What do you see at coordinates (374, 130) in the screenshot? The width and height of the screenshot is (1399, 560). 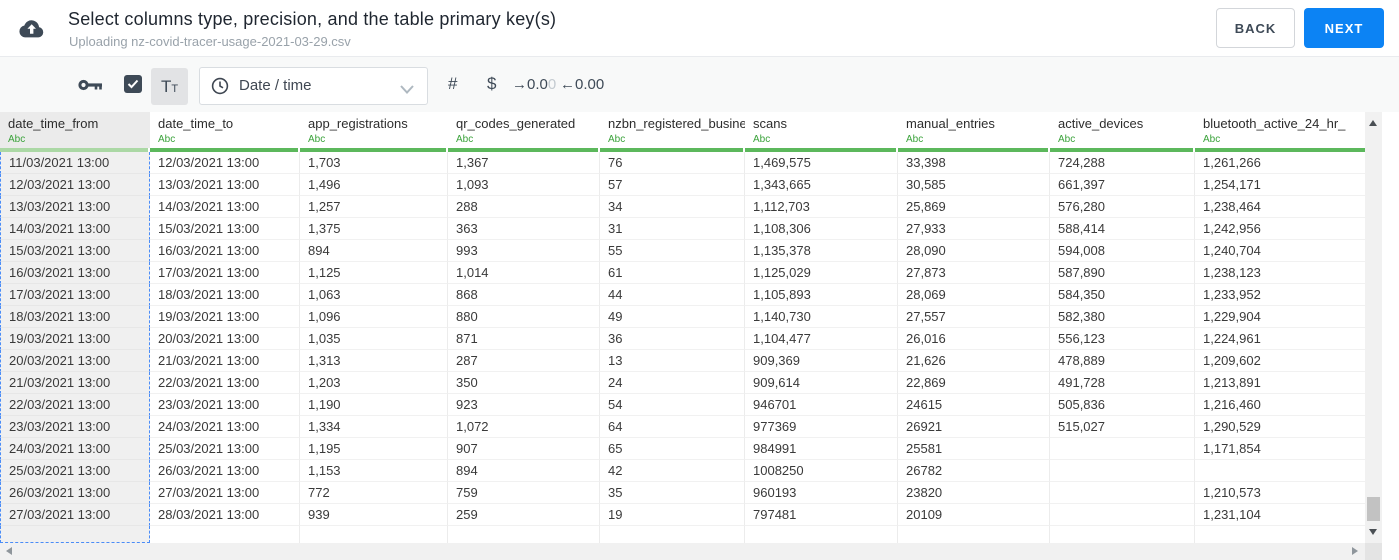 I see `column-header-app_registrations: app_registrations Abc` at bounding box center [374, 130].